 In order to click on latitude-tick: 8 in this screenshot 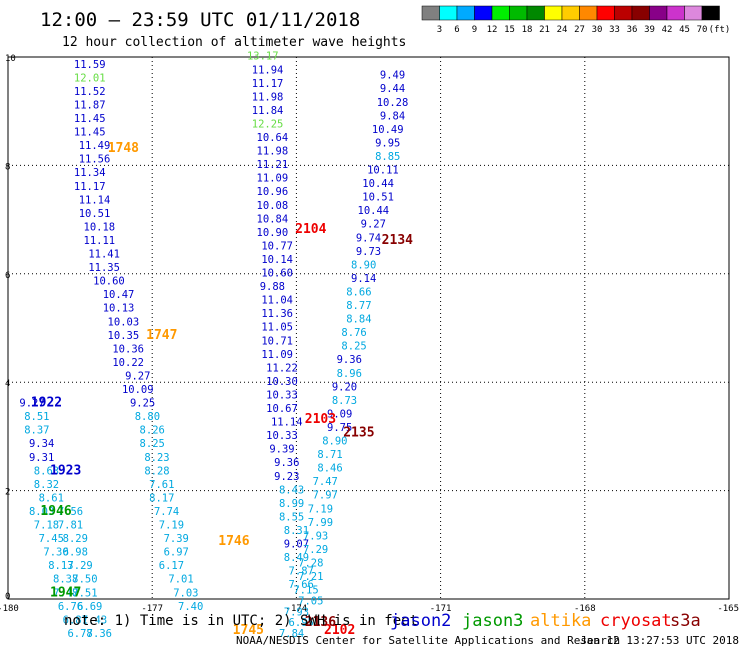, I will do `click(7, 167)`.